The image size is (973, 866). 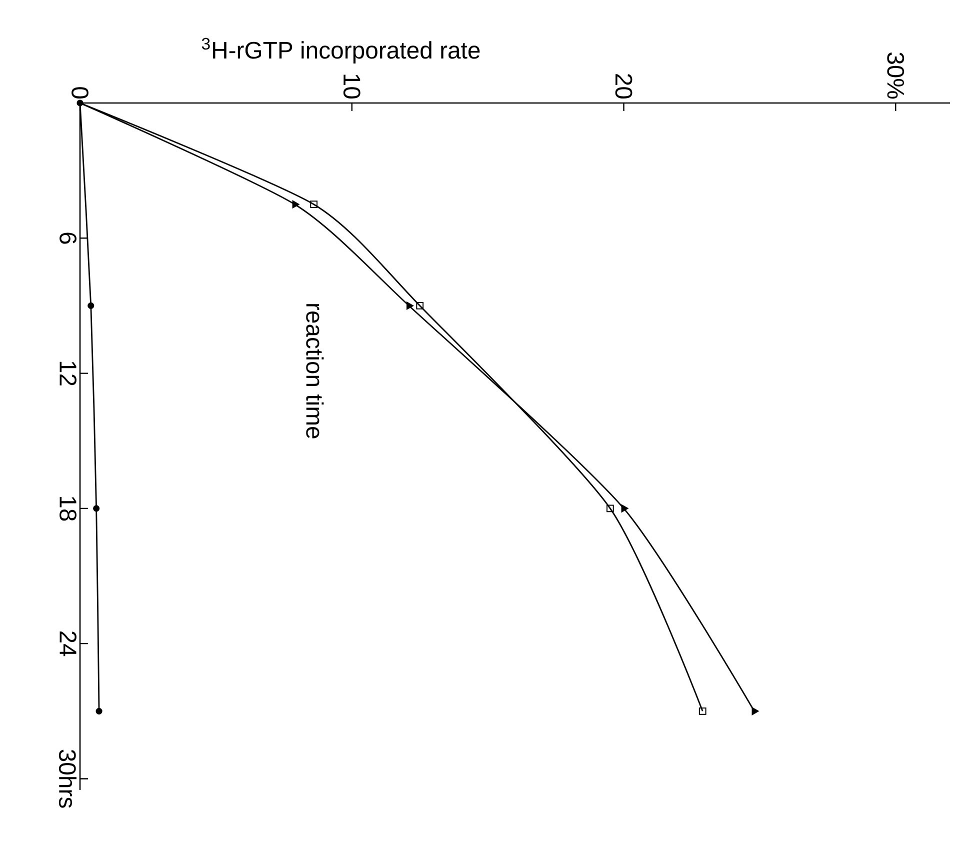 I want to click on x-tick-label: 20, so click(x=623, y=86).